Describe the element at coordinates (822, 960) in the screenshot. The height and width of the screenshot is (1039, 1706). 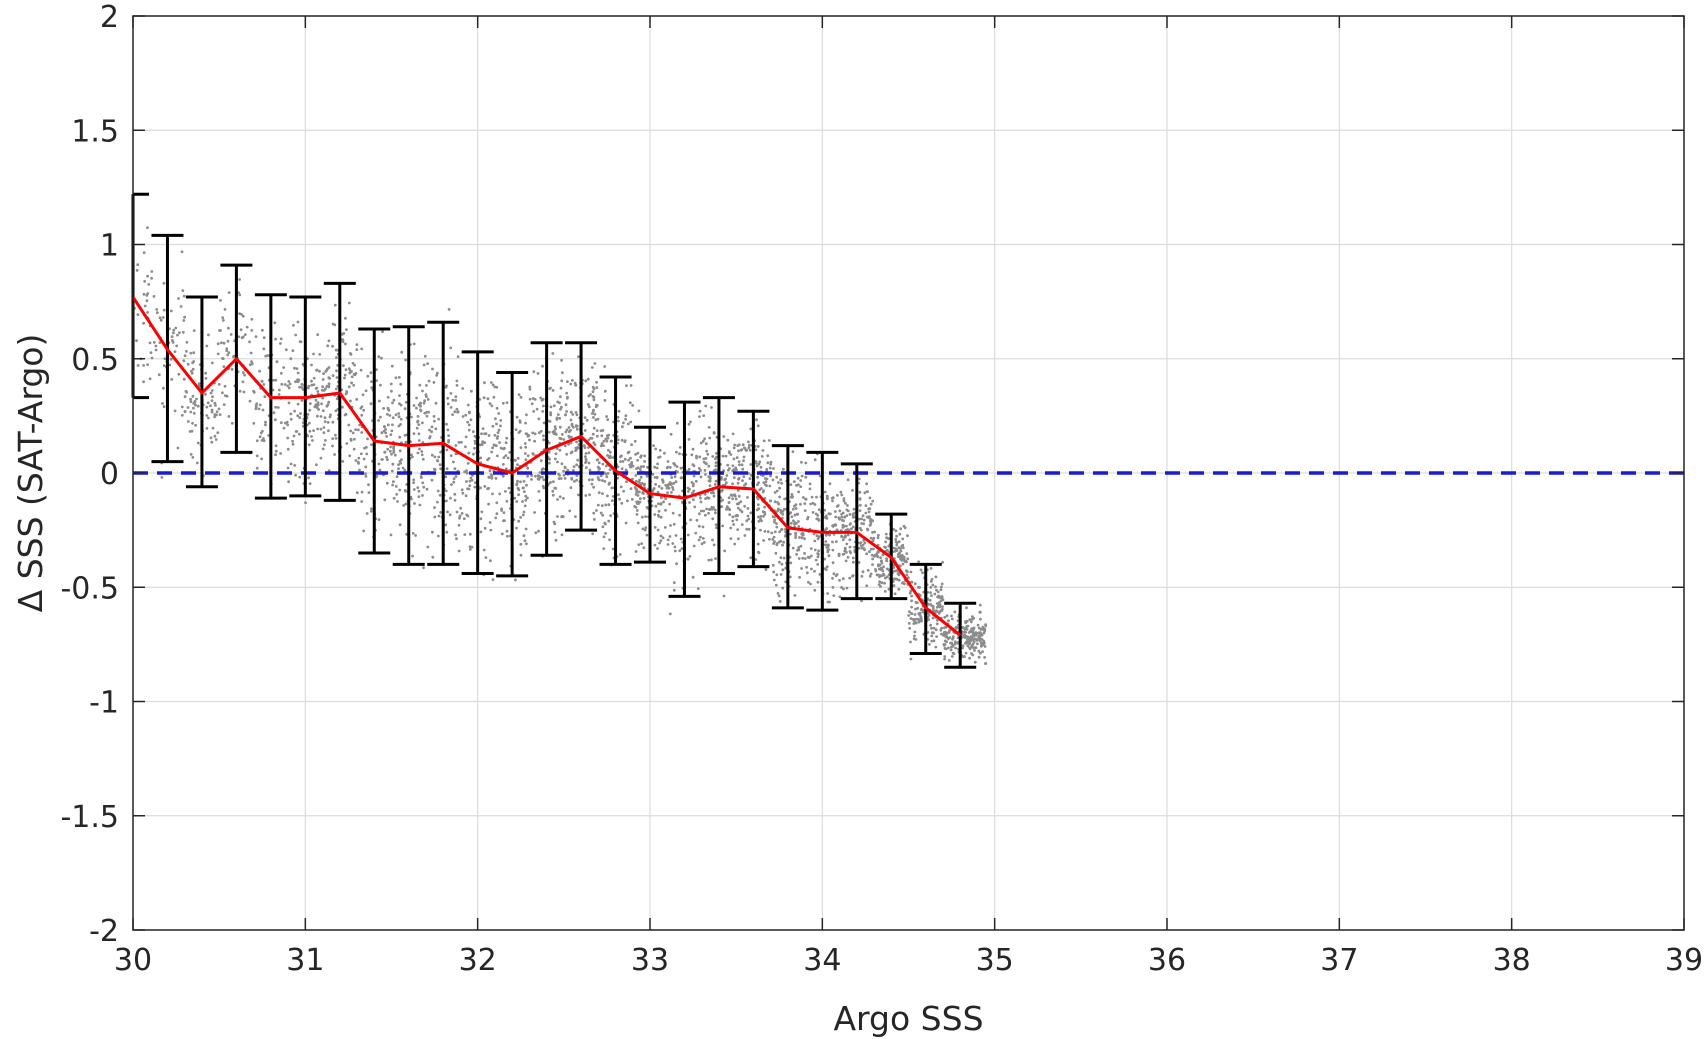
I see `x-tick-label: 34` at that location.